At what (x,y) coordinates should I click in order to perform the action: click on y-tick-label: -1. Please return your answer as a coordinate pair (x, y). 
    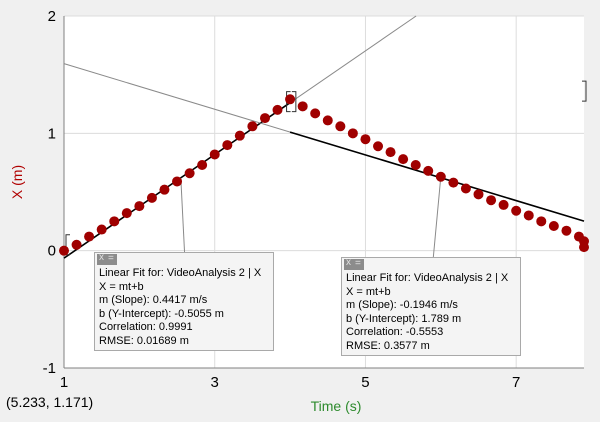
    Looking at the image, I should click on (49, 368).